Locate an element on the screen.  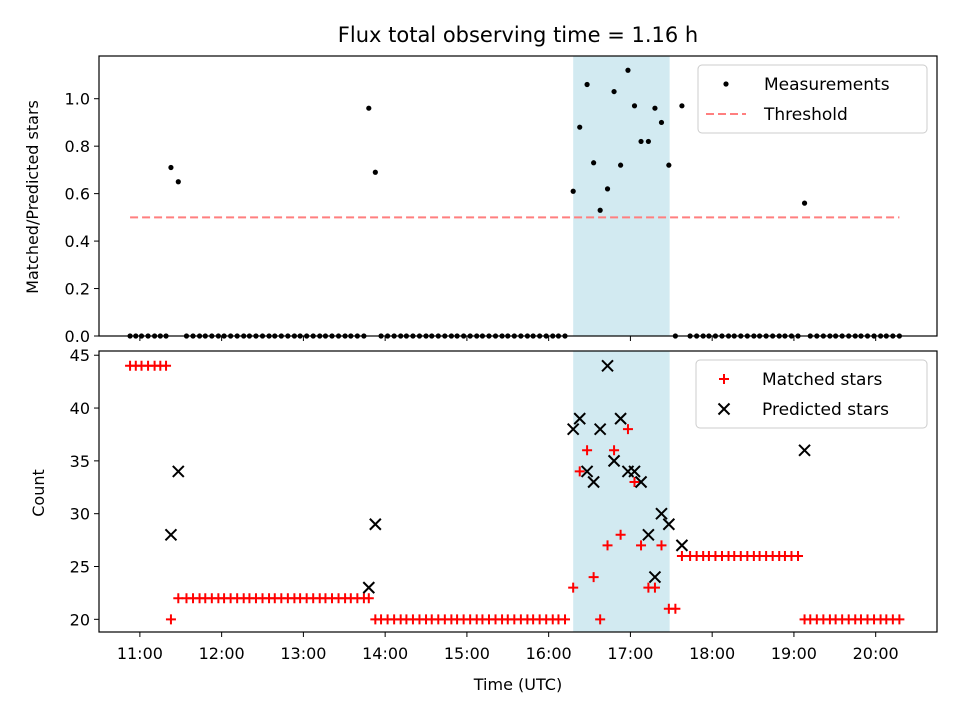
legend-predicted-swatch is located at coordinates (724, 409).